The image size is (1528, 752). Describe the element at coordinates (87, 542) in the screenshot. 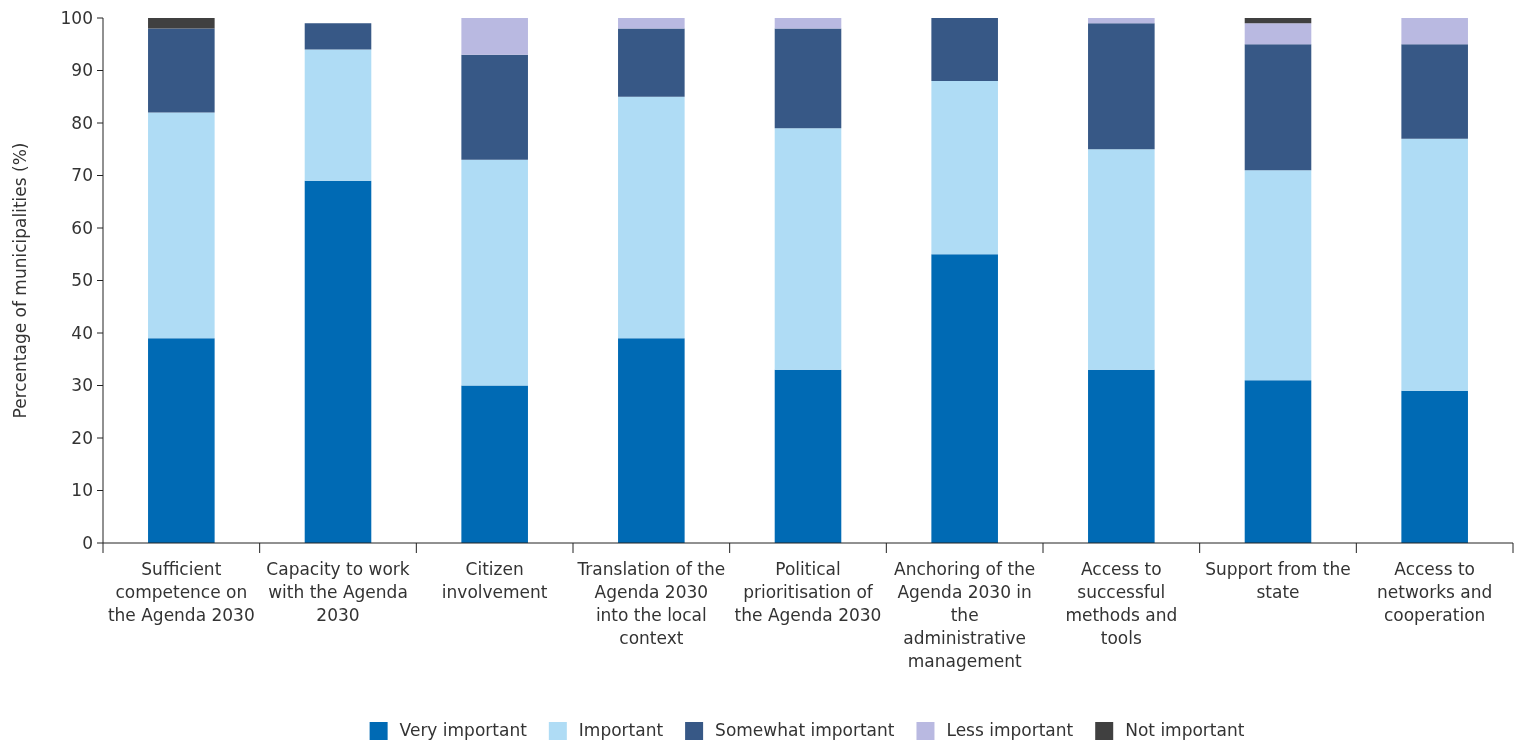

I see `y-tick-label: 0` at that location.